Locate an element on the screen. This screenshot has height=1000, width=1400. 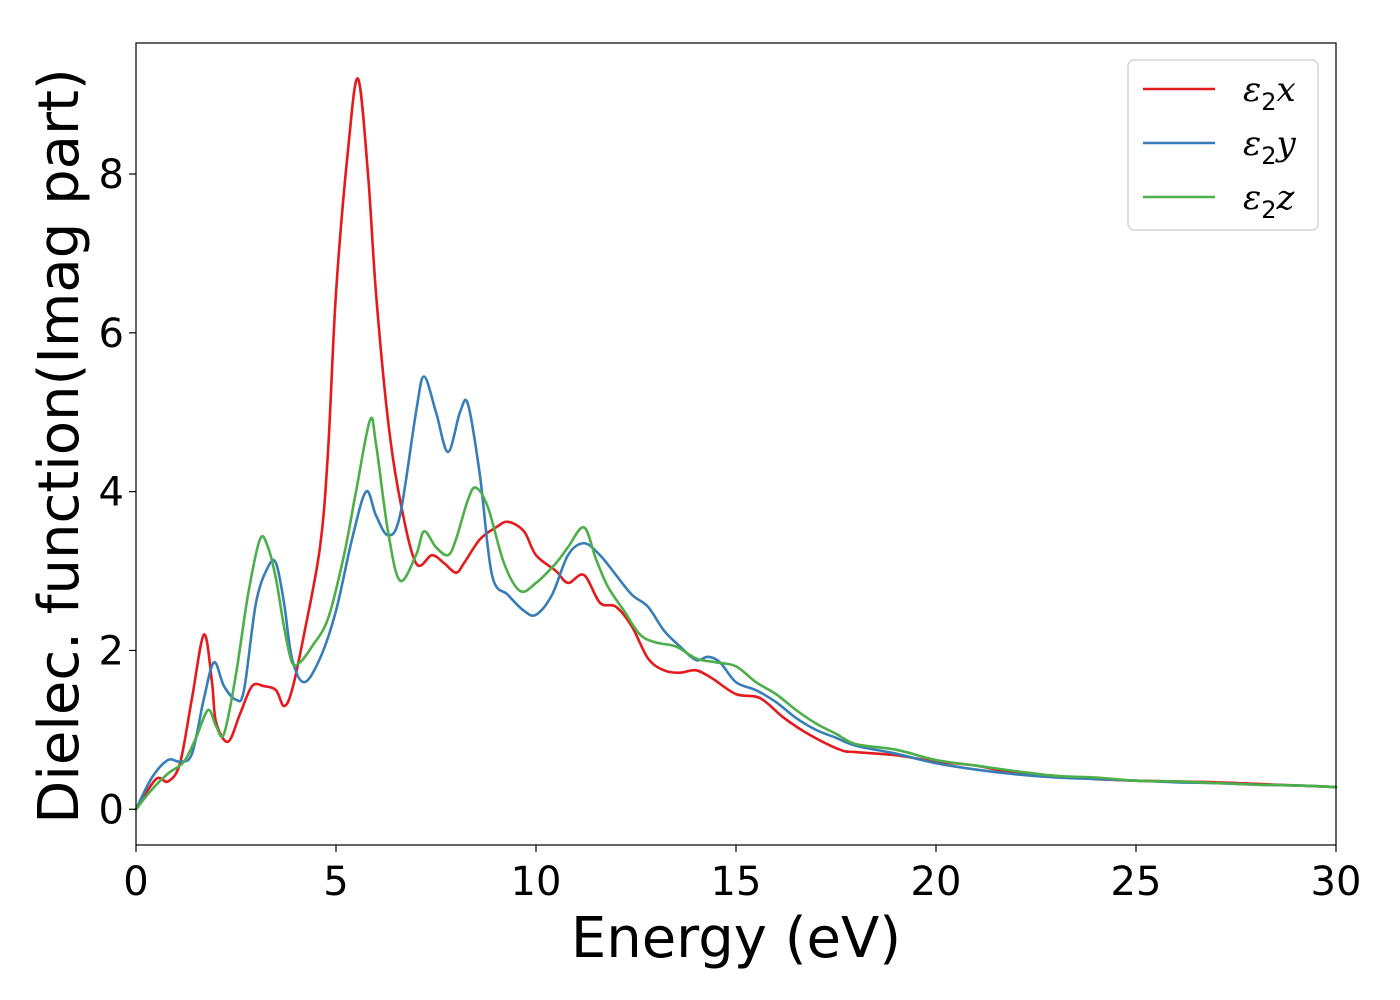
x-tick-label: 15 is located at coordinates (736, 882).